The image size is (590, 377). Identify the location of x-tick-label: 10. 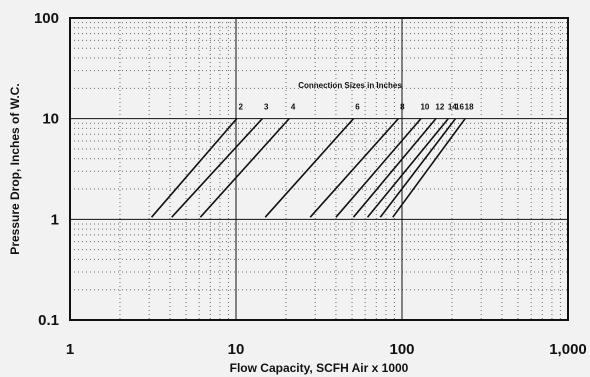
(236, 349).